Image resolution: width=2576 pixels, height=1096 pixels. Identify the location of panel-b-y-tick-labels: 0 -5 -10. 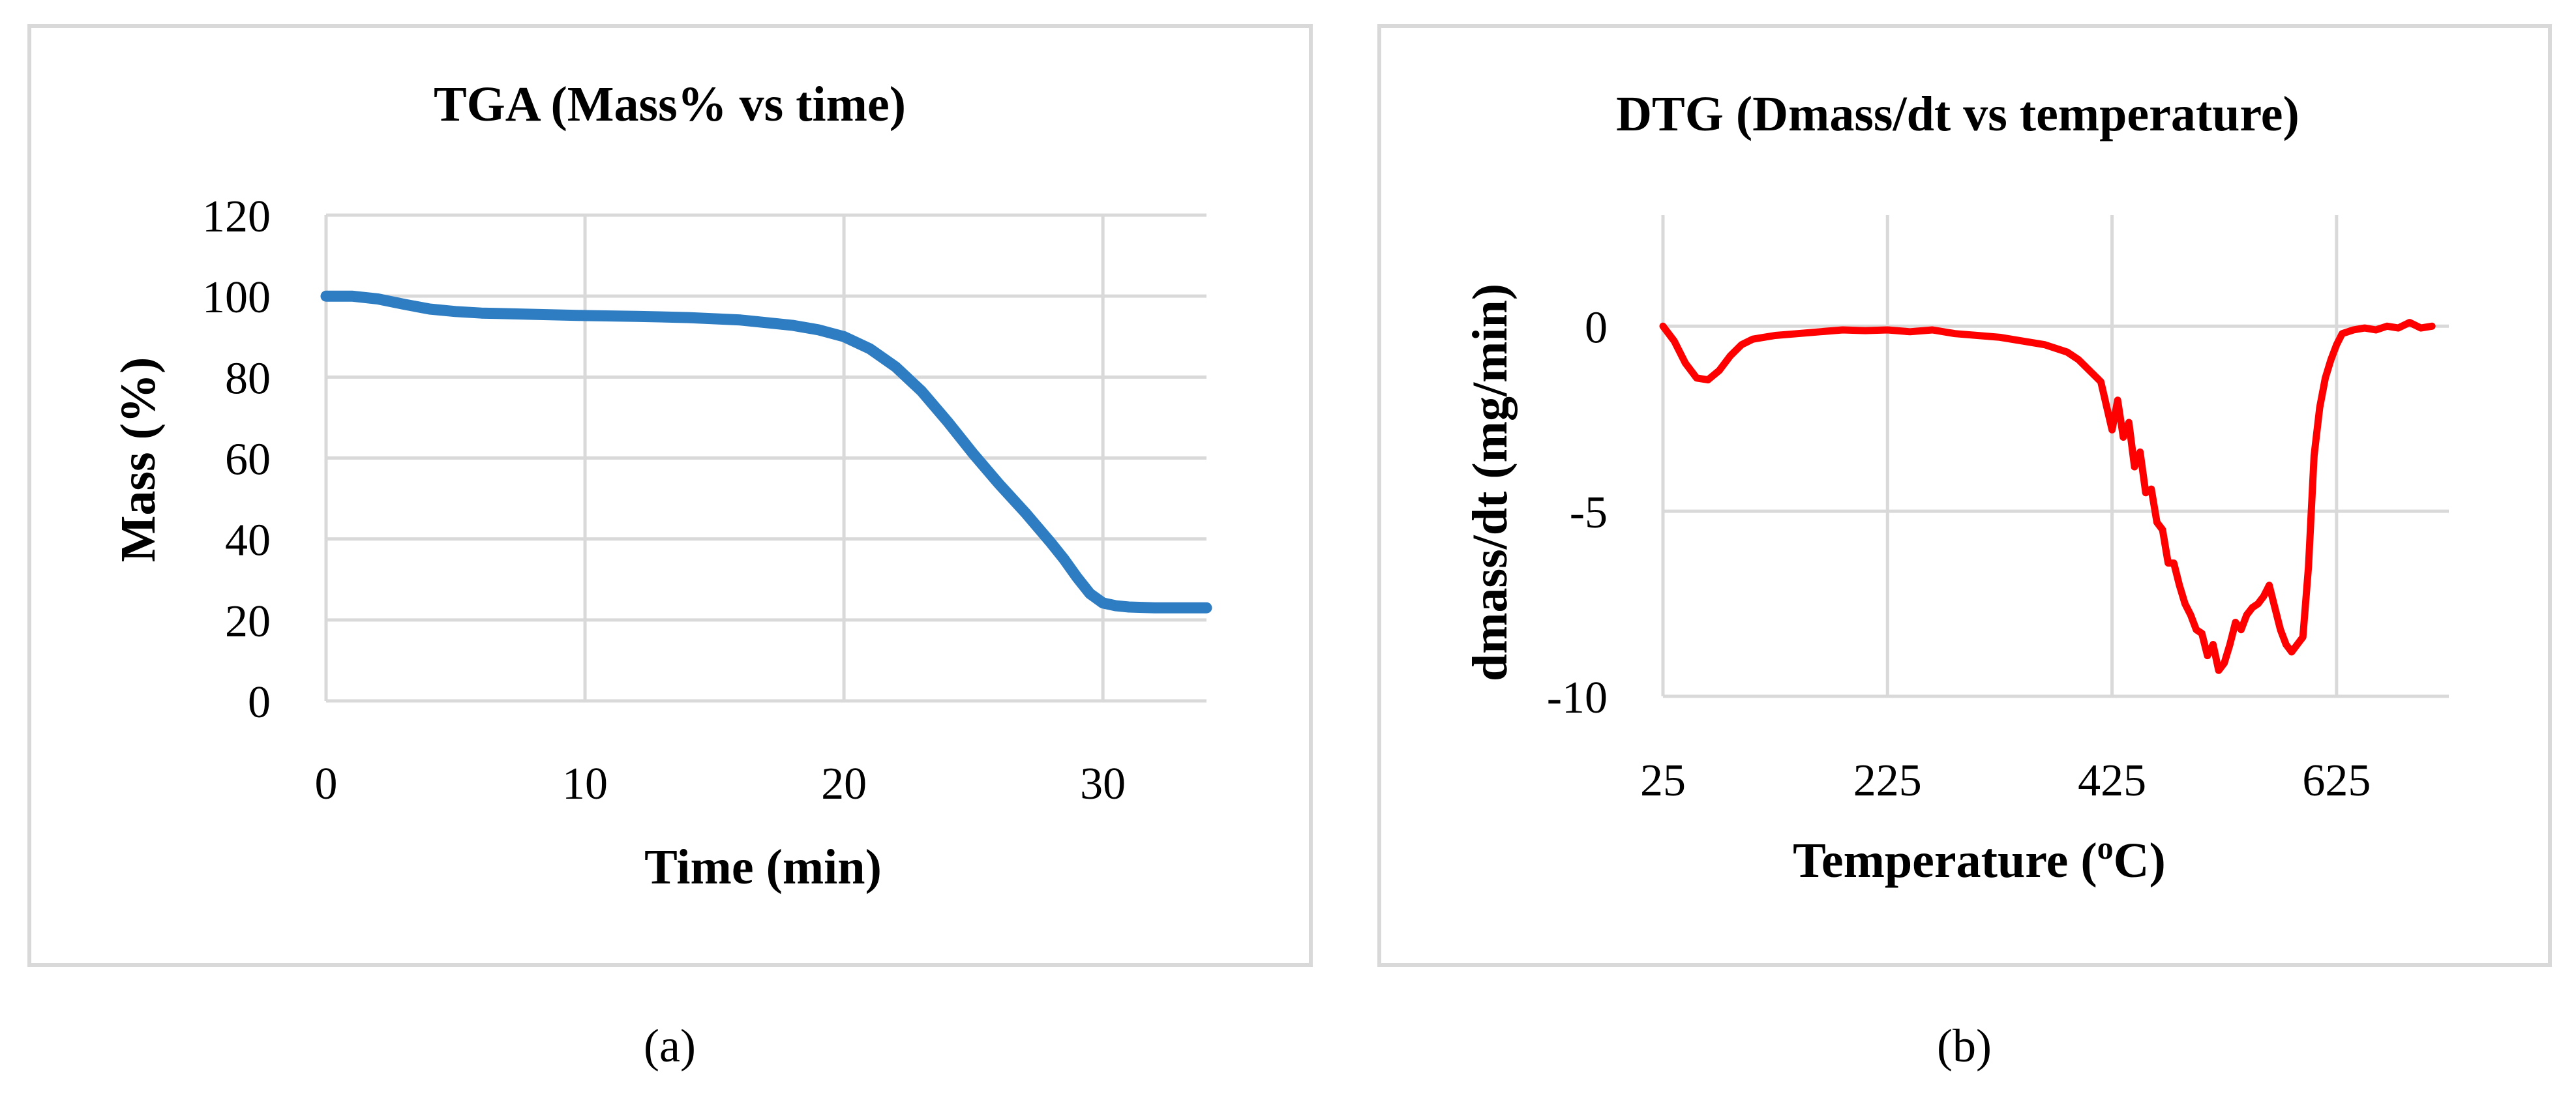
(1577, 513).